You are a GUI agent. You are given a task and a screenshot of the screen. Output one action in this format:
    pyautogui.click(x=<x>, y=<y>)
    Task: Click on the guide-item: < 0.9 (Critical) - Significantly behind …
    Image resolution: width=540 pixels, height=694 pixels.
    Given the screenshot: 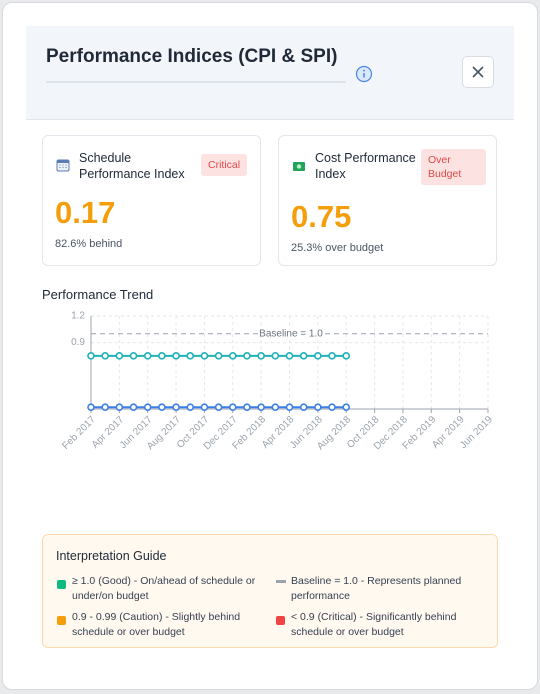 What is the action you would take?
    pyautogui.click(x=374, y=624)
    